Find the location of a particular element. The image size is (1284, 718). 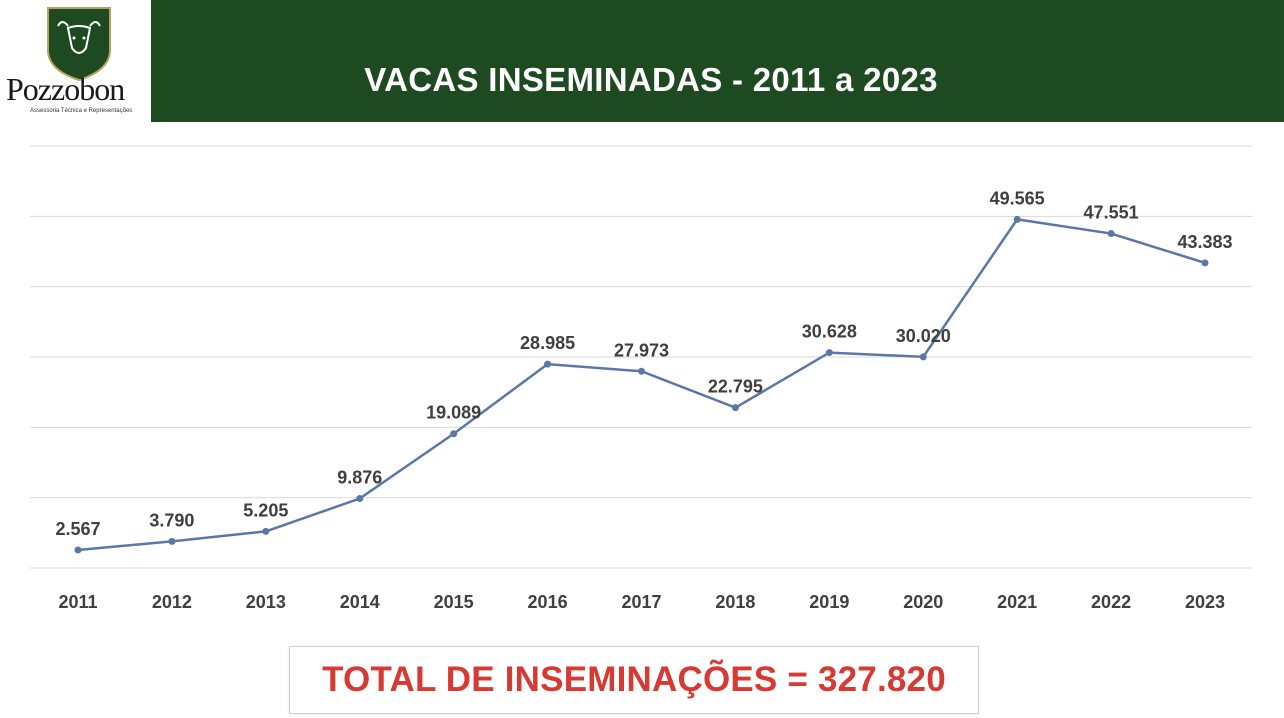

data-label: 9.876 is located at coordinates (359, 478).